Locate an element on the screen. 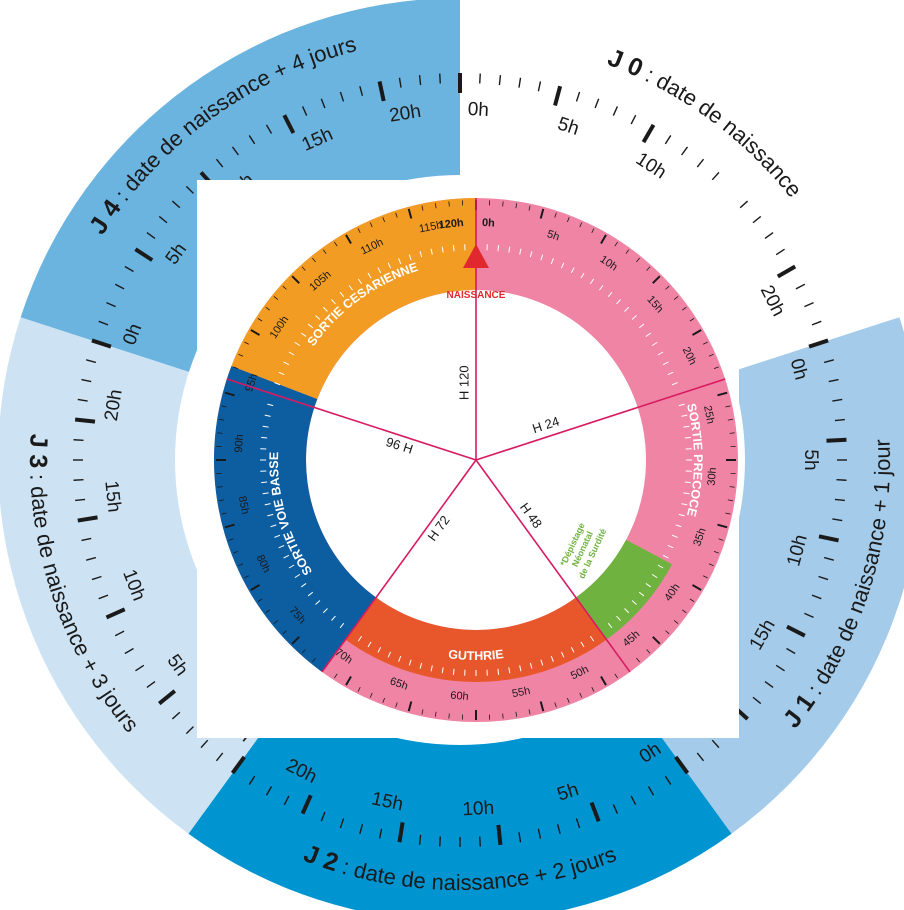  segment-cesarienne is located at coordinates (353, 299).